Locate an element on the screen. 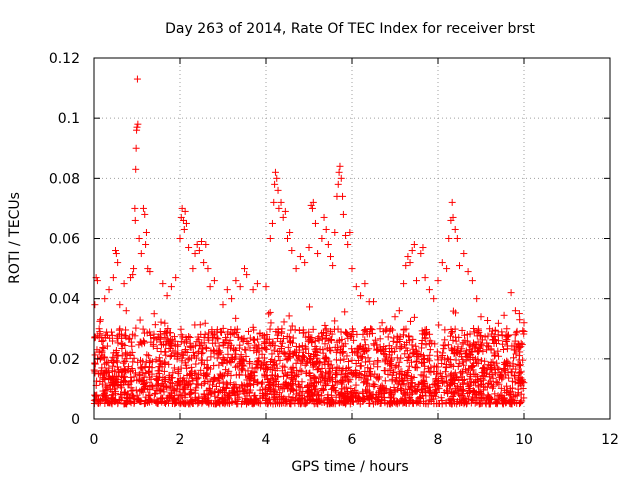 Image resolution: width=640 pixels, height=480 pixels. y-tick-label: 0.1 is located at coordinates (69, 119).